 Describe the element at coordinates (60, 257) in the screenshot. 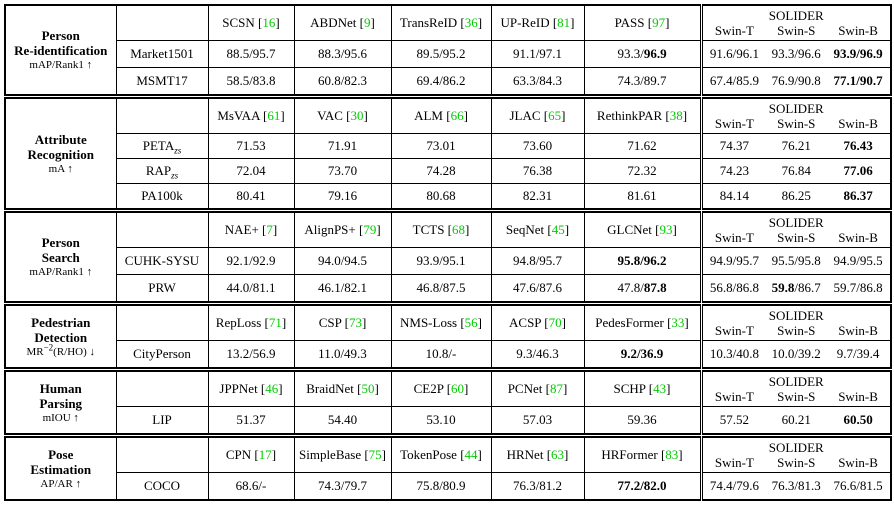

I see `task-title-line: Search` at that location.